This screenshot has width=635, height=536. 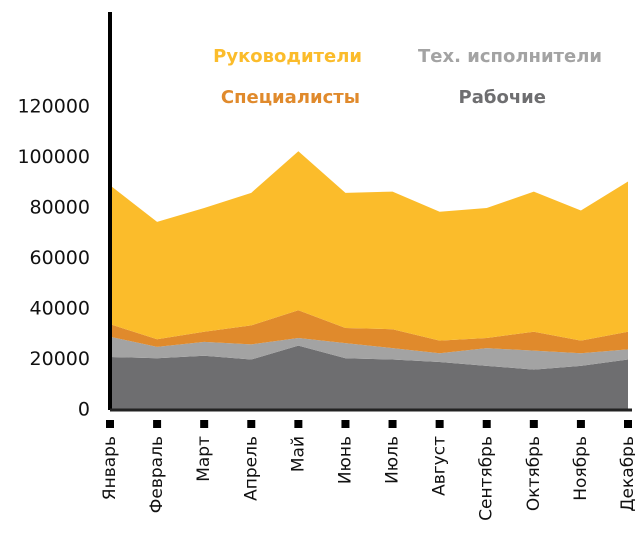 I want to click on y-tick-label: 40000, so click(x=60, y=309).